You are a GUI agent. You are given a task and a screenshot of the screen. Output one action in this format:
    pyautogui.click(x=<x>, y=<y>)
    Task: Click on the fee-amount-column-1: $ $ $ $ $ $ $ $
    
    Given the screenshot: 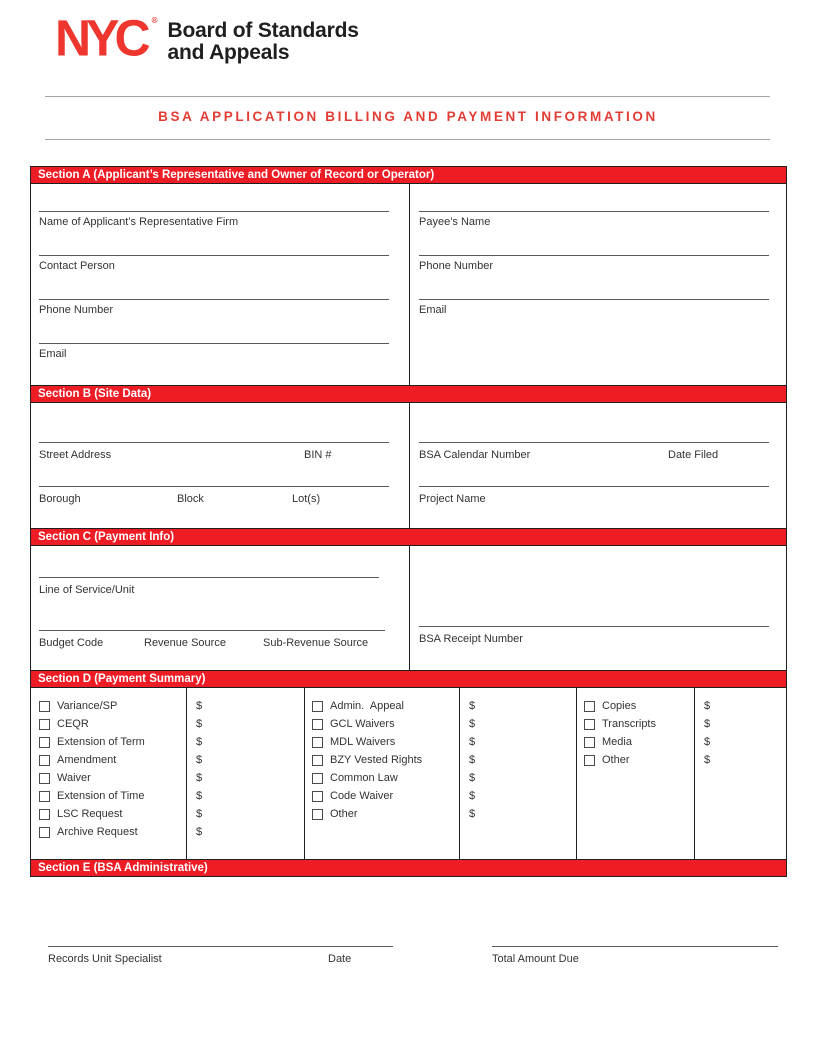 What is the action you would take?
    pyautogui.click(x=245, y=773)
    